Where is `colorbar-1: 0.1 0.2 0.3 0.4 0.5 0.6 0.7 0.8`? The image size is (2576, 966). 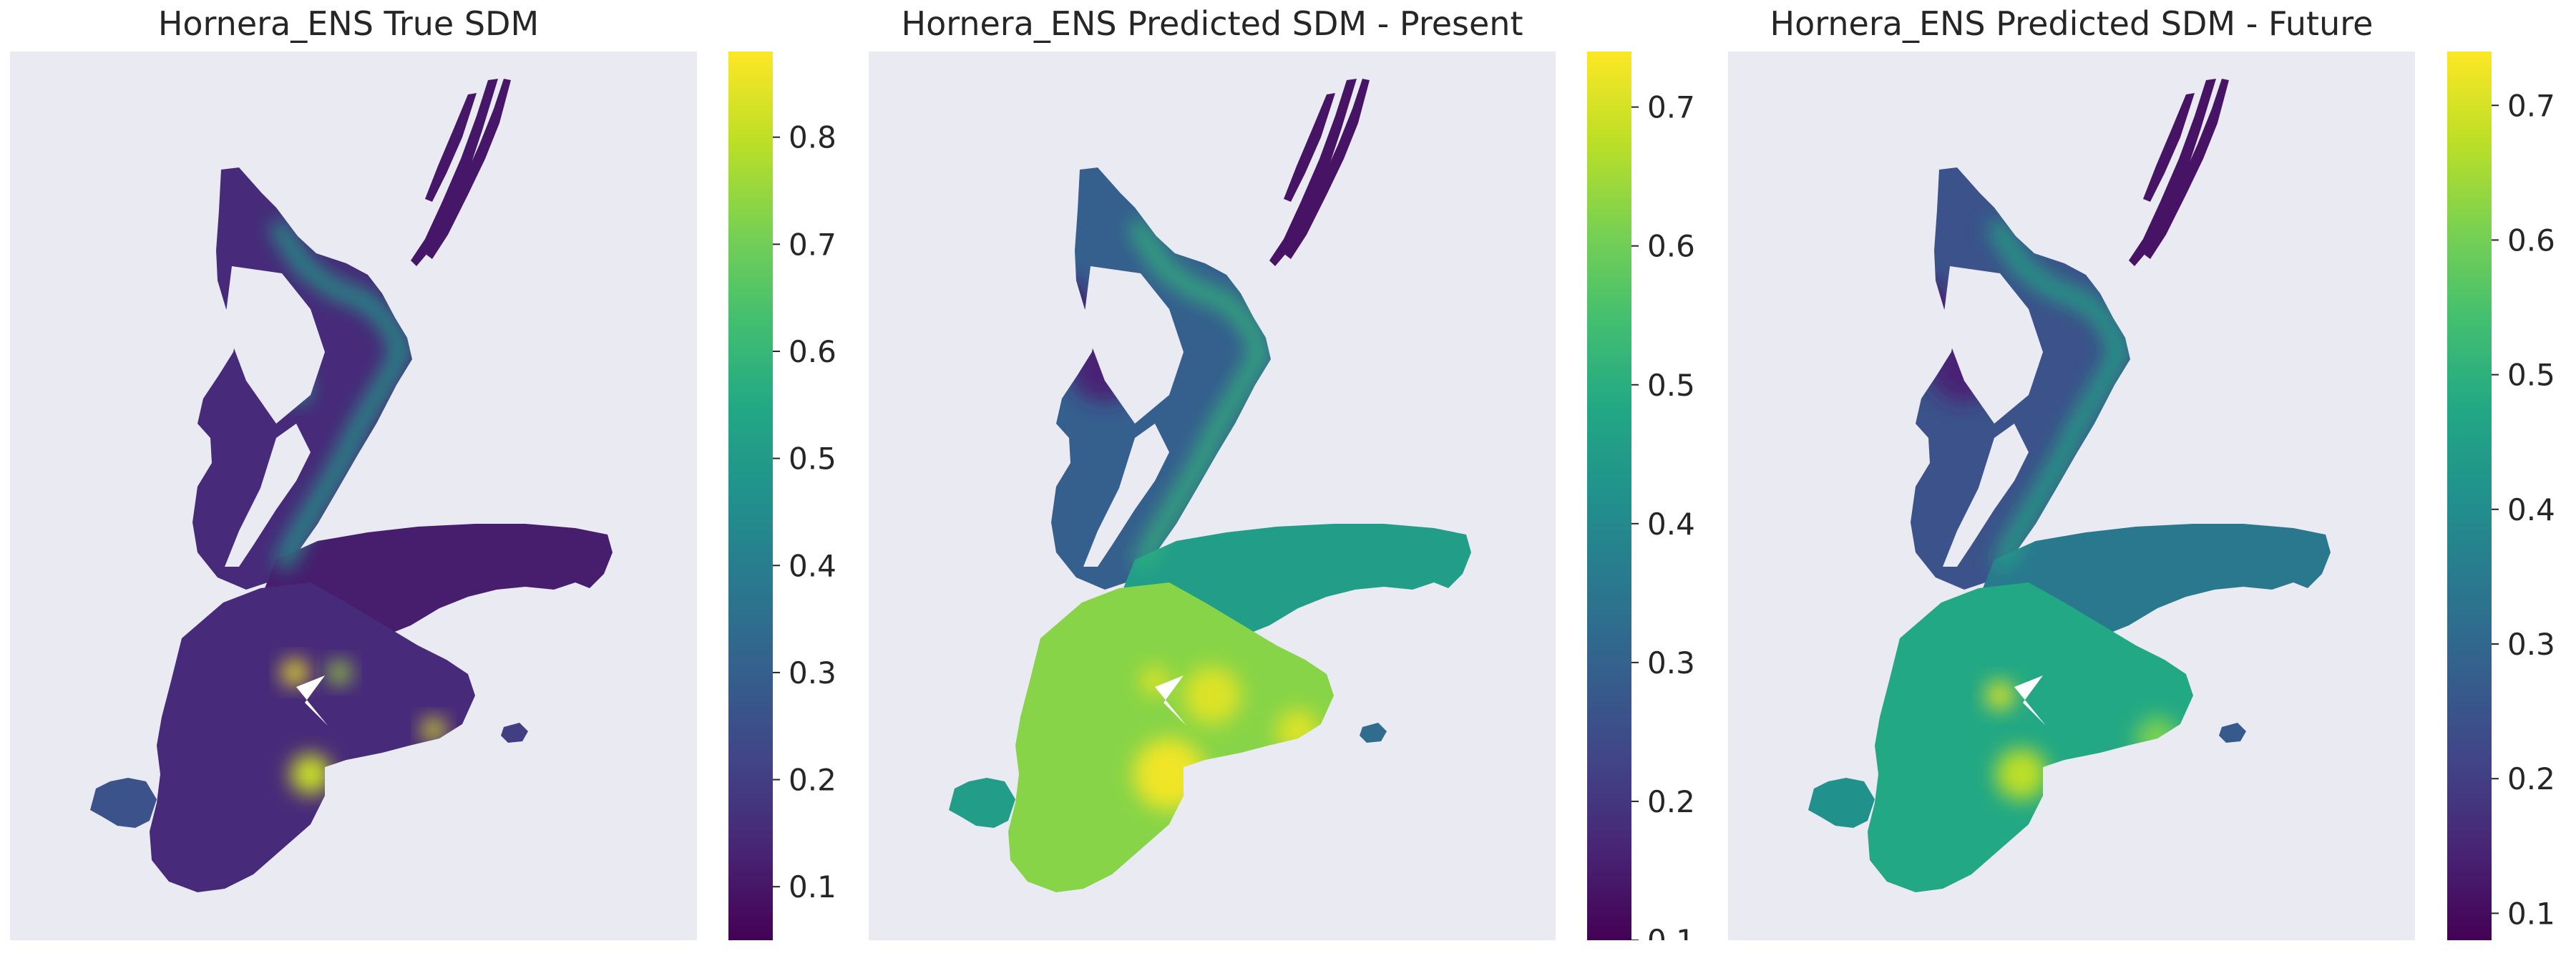 colorbar-1: 0.1 0.2 0.3 0.4 0.5 0.6 0.7 0.8 is located at coordinates (782, 496).